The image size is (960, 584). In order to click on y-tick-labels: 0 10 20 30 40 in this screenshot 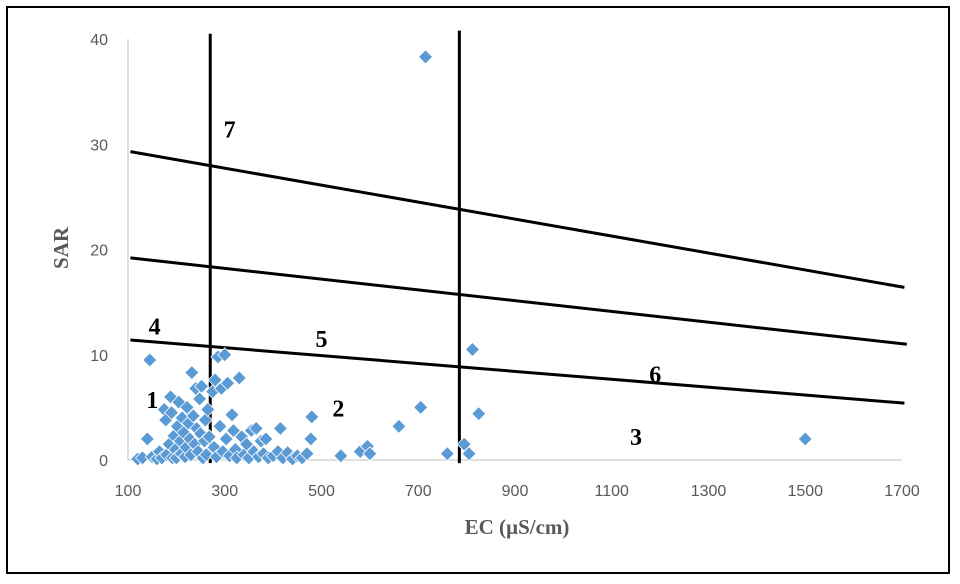, I will do `click(99, 251)`.